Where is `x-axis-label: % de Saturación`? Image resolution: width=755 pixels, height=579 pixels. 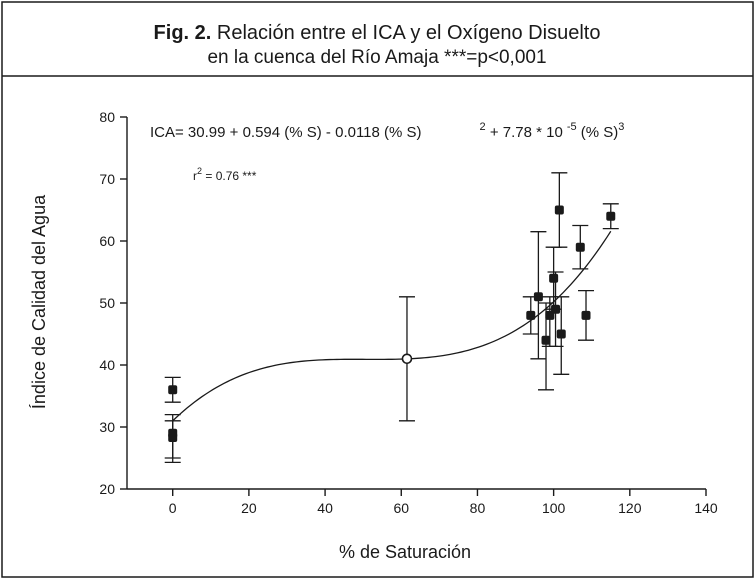
x-axis-label: % de Saturación is located at coordinates (405, 552).